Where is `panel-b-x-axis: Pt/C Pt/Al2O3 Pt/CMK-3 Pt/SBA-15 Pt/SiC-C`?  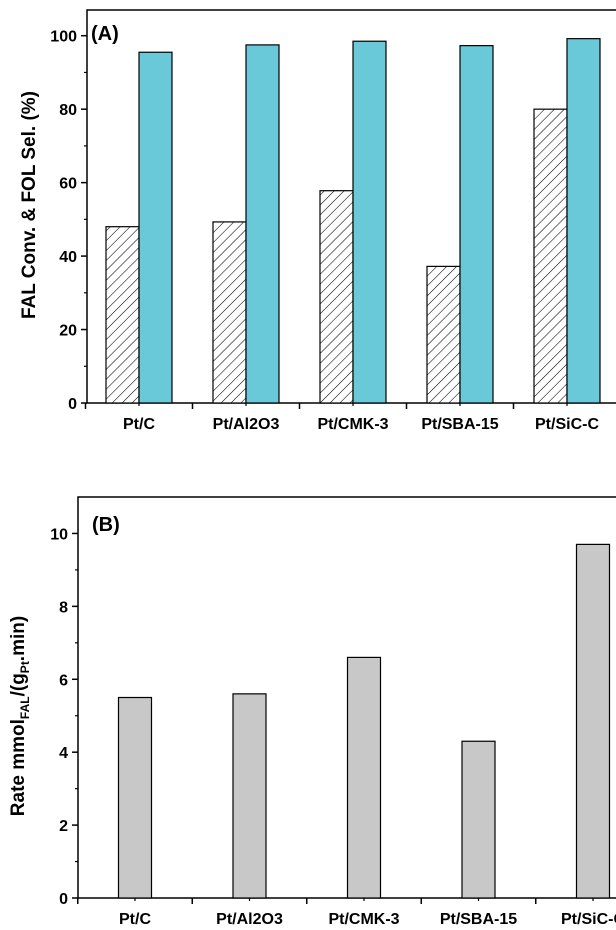
panel-b-x-axis: Pt/C Pt/Al2O3 Pt/CMK-3 Pt/SBA-15 Pt/SiC-C is located at coordinates (346, 913).